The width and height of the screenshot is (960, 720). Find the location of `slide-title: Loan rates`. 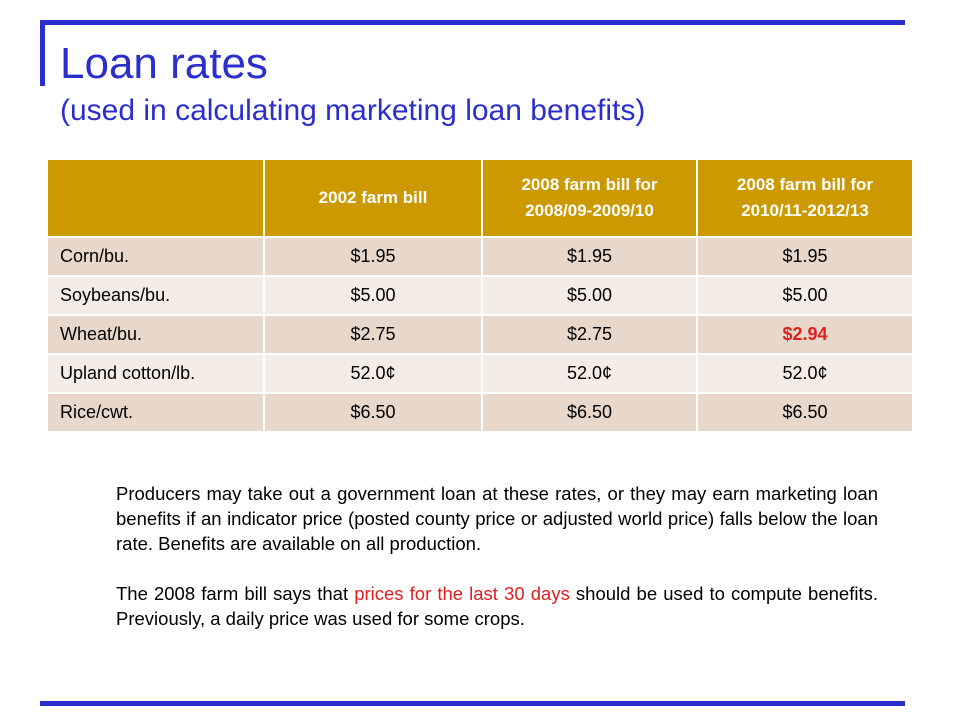

slide-title: Loan rates is located at coordinates (164, 63).